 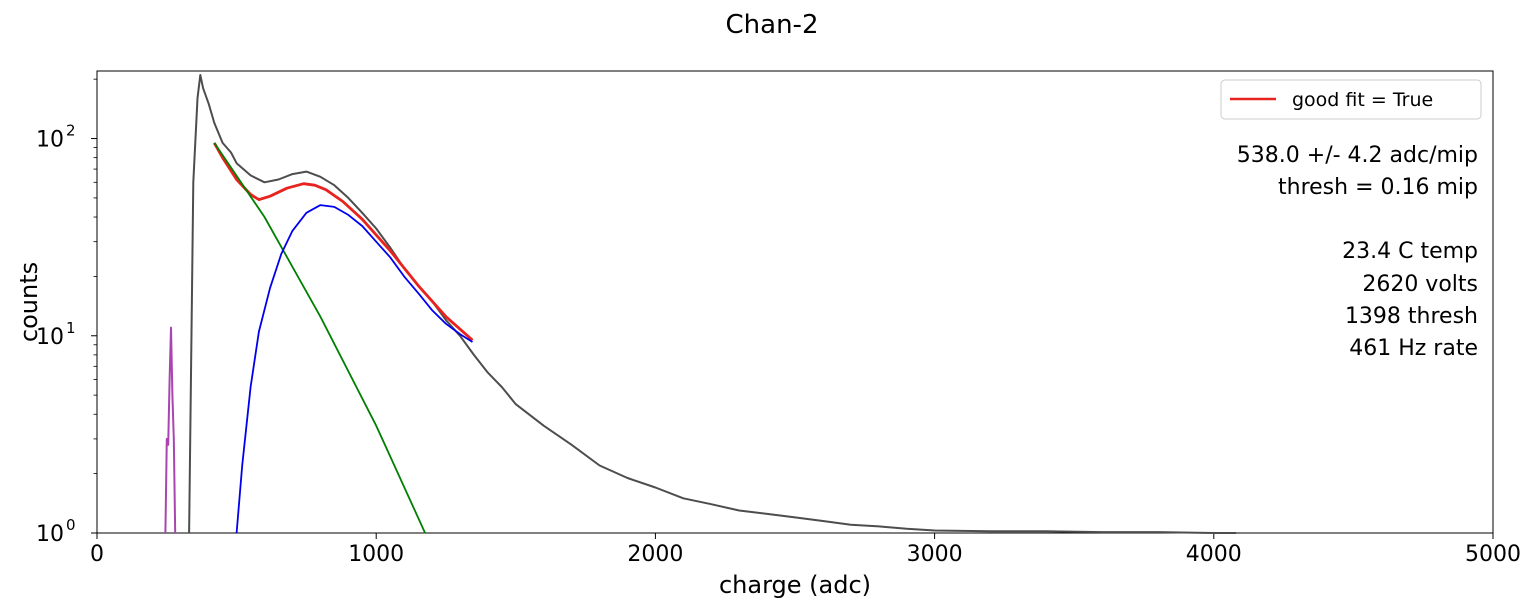 What do you see at coordinates (170, 430) in the screenshot?
I see `pedestal-series` at bounding box center [170, 430].